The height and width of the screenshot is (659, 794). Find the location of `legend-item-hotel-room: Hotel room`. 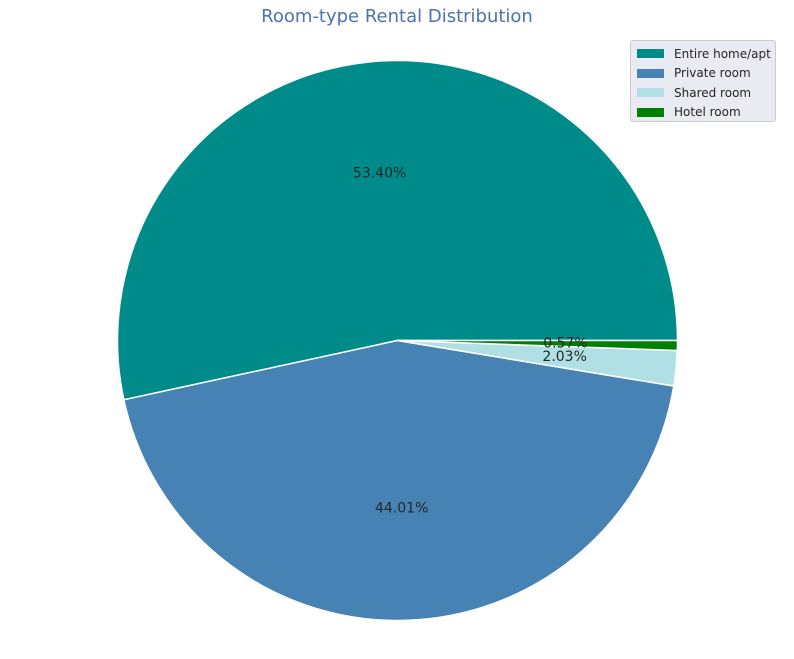

legend-item-hotel-room: Hotel room is located at coordinates (703, 113).